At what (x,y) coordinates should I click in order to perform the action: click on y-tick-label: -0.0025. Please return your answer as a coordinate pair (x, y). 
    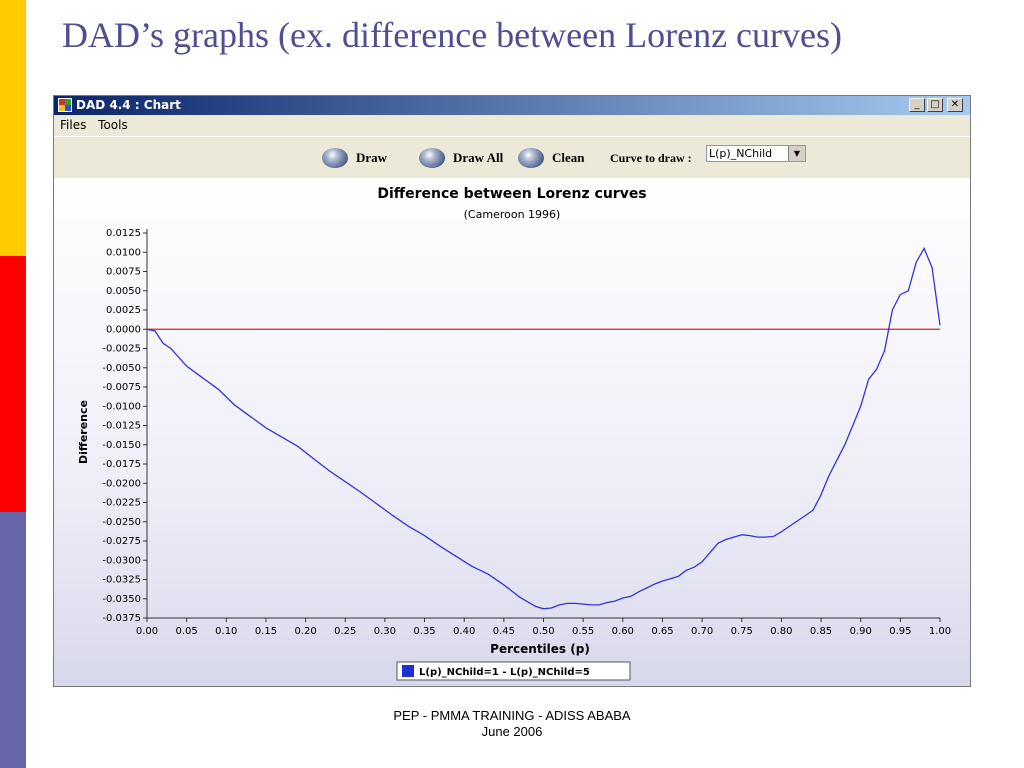
    Looking at the image, I should click on (121, 349).